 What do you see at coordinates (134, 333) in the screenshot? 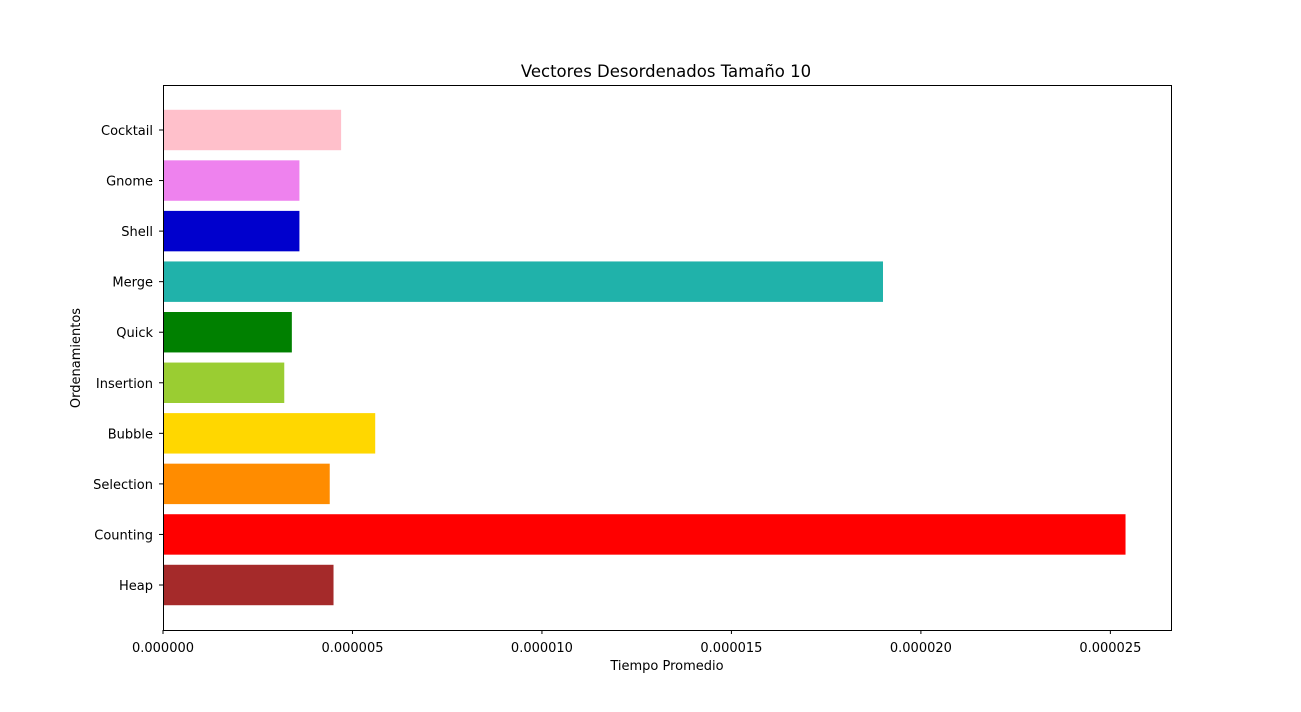
I see `y-tick-label: Quick` at bounding box center [134, 333].